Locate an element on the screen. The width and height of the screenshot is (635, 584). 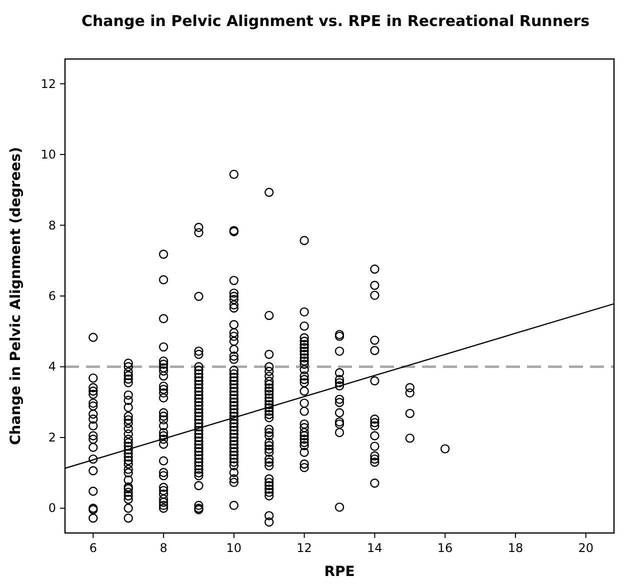
x-tick-label: 18 is located at coordinates (516, 548).